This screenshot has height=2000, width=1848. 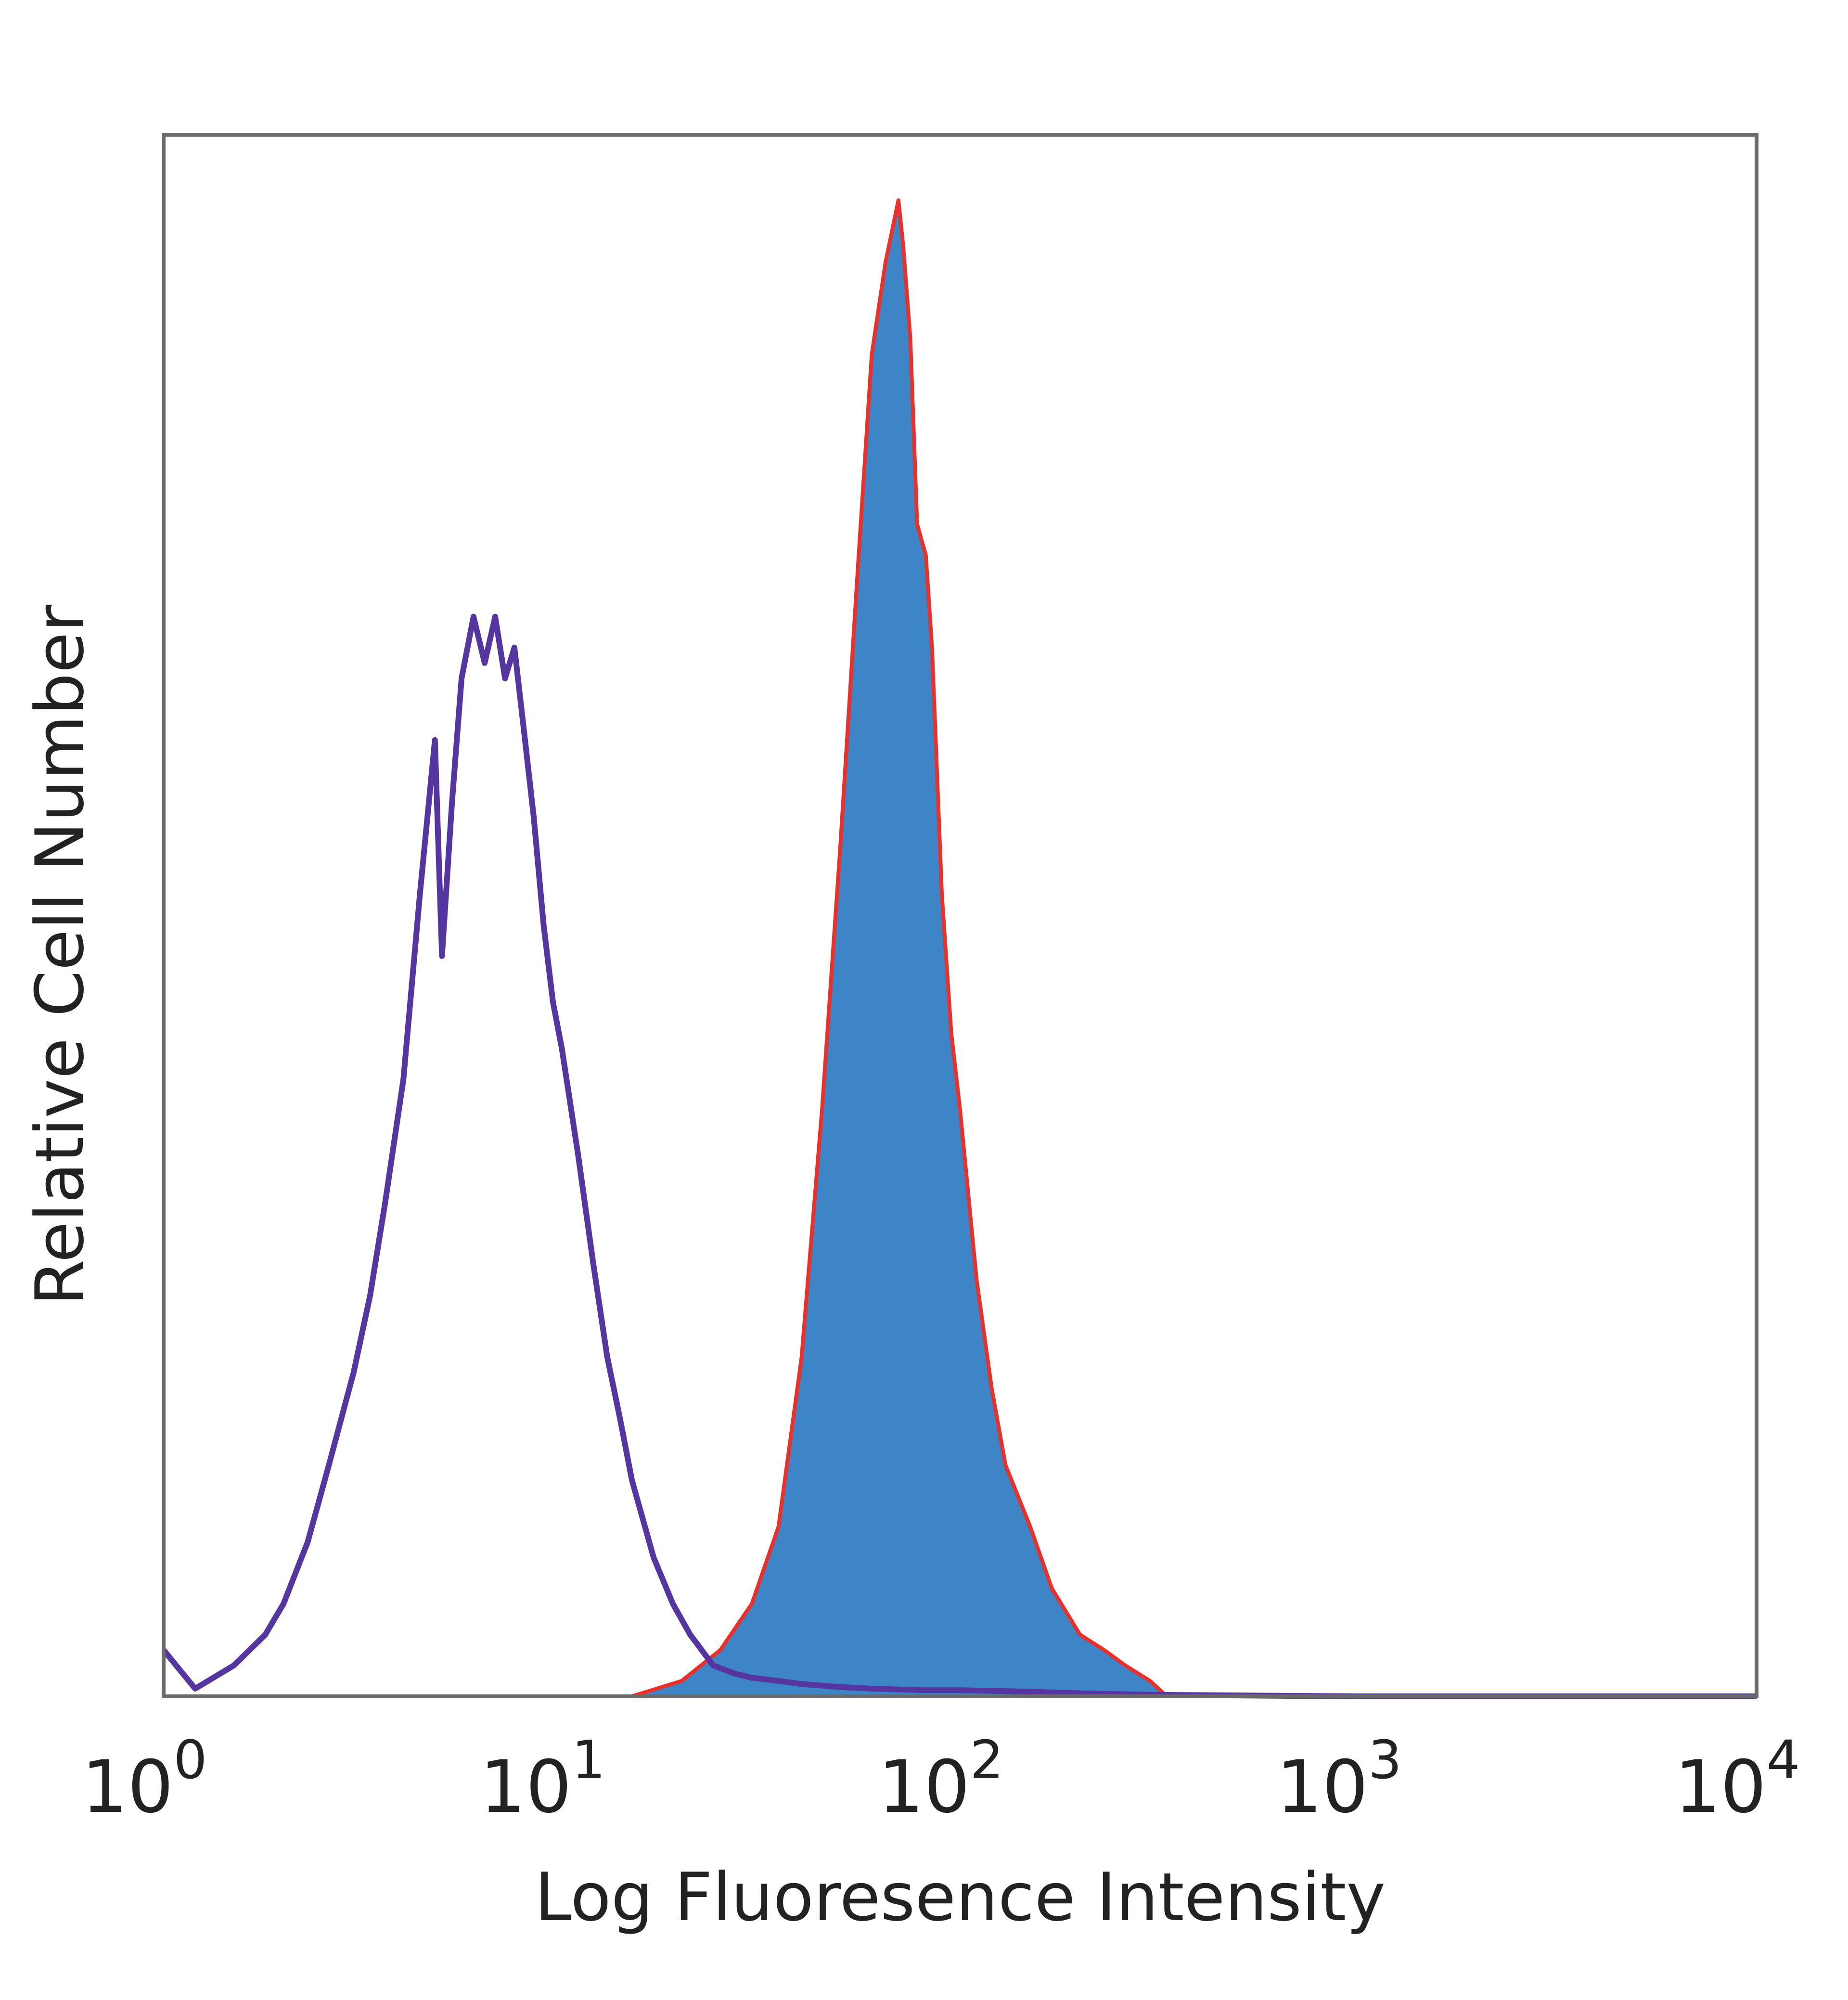 What do you see at coordinates (144, 1779) in the screenshot?
I see `x-tick-label: 10⁰` at bounding box center [144, 1779].